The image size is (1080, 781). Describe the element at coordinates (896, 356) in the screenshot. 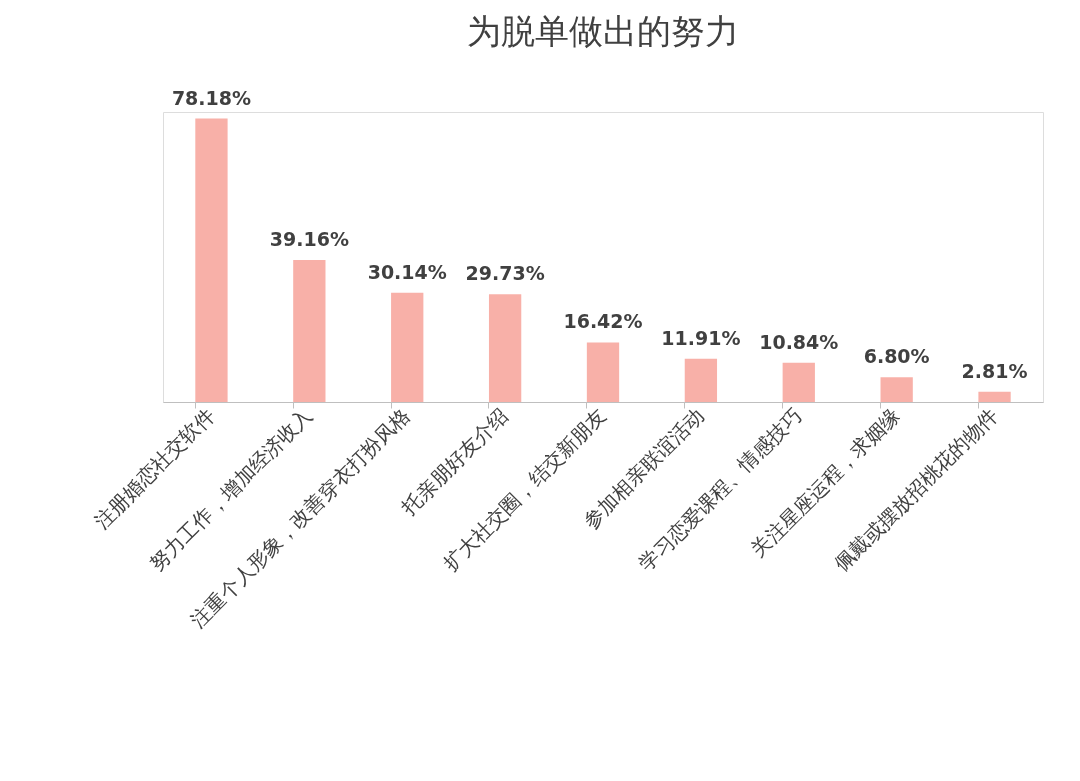

I see `data-label: 6.80%` at that location.